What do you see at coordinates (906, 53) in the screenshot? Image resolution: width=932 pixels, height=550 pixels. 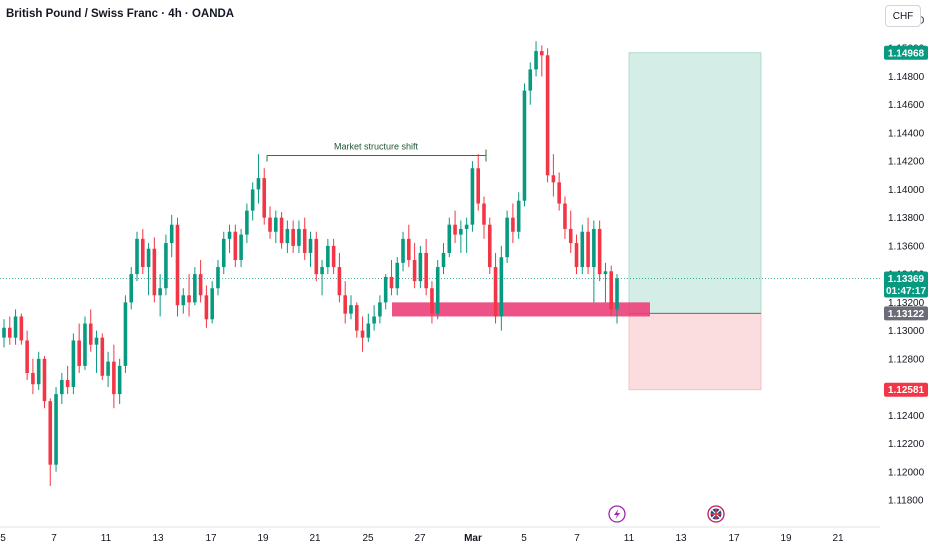 I see `target-price-tag-text: 1.14968` at bounding box center [906, 53].